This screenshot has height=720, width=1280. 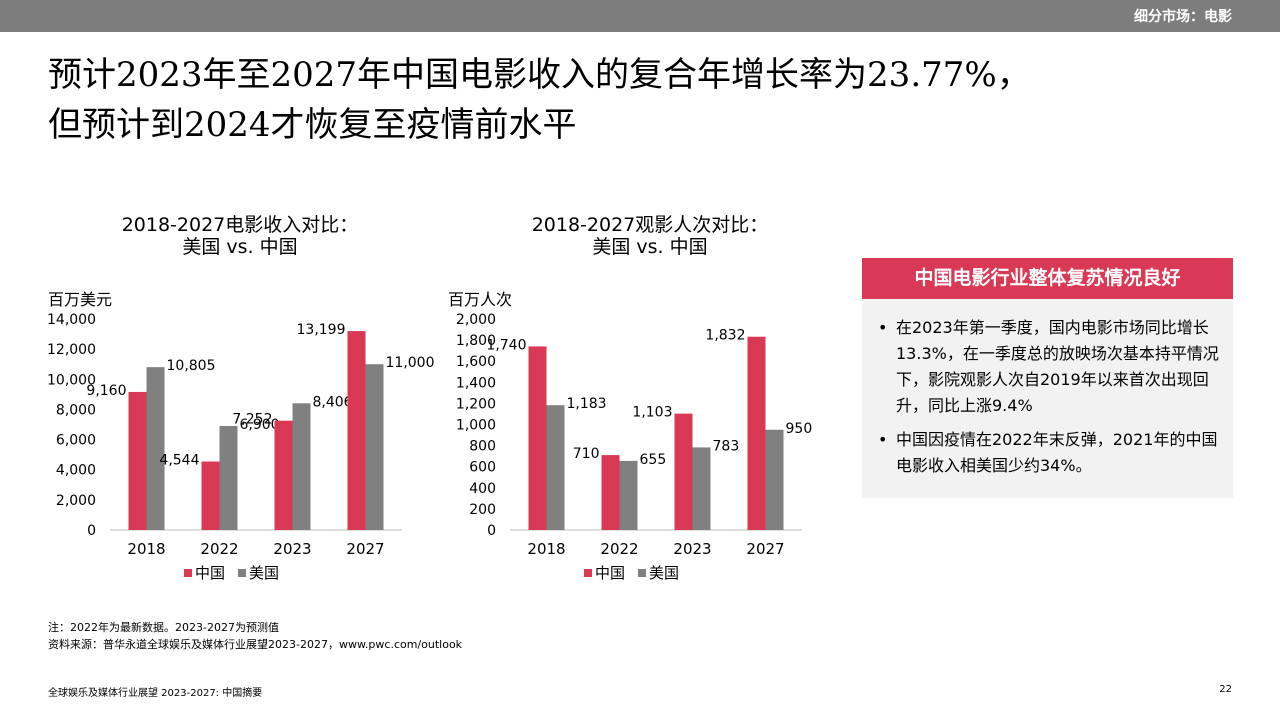 What do you see at coordinates (799, 429) in the screenshot?
I see `data-label: 950` at bounding box center [799, 429].